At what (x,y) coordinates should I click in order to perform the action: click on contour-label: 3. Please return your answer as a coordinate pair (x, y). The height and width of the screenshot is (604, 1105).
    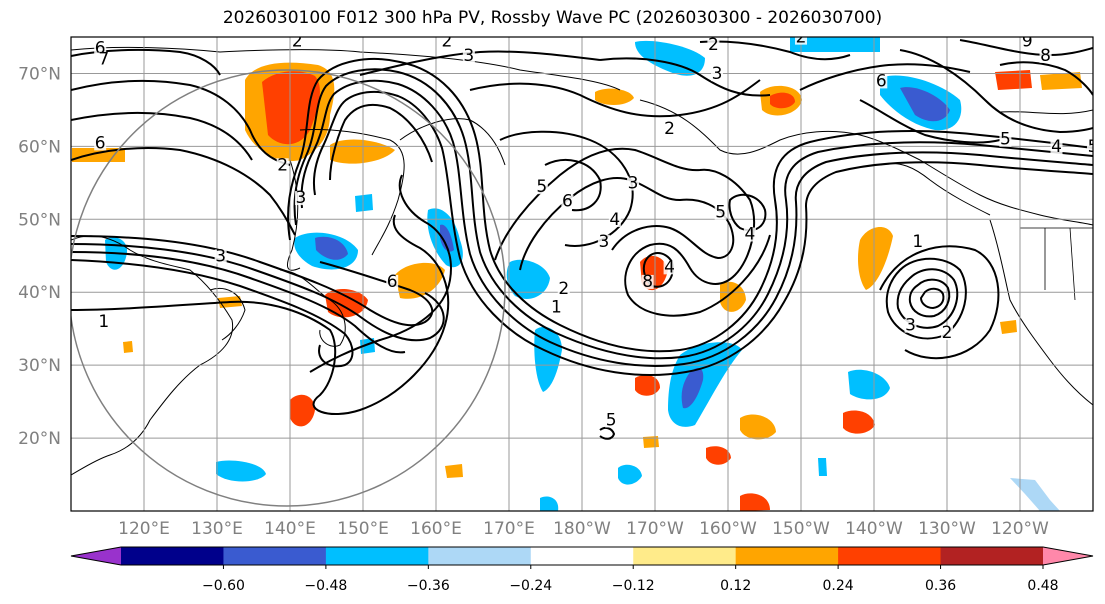
    Looking at the image, I should click on (468, 56).